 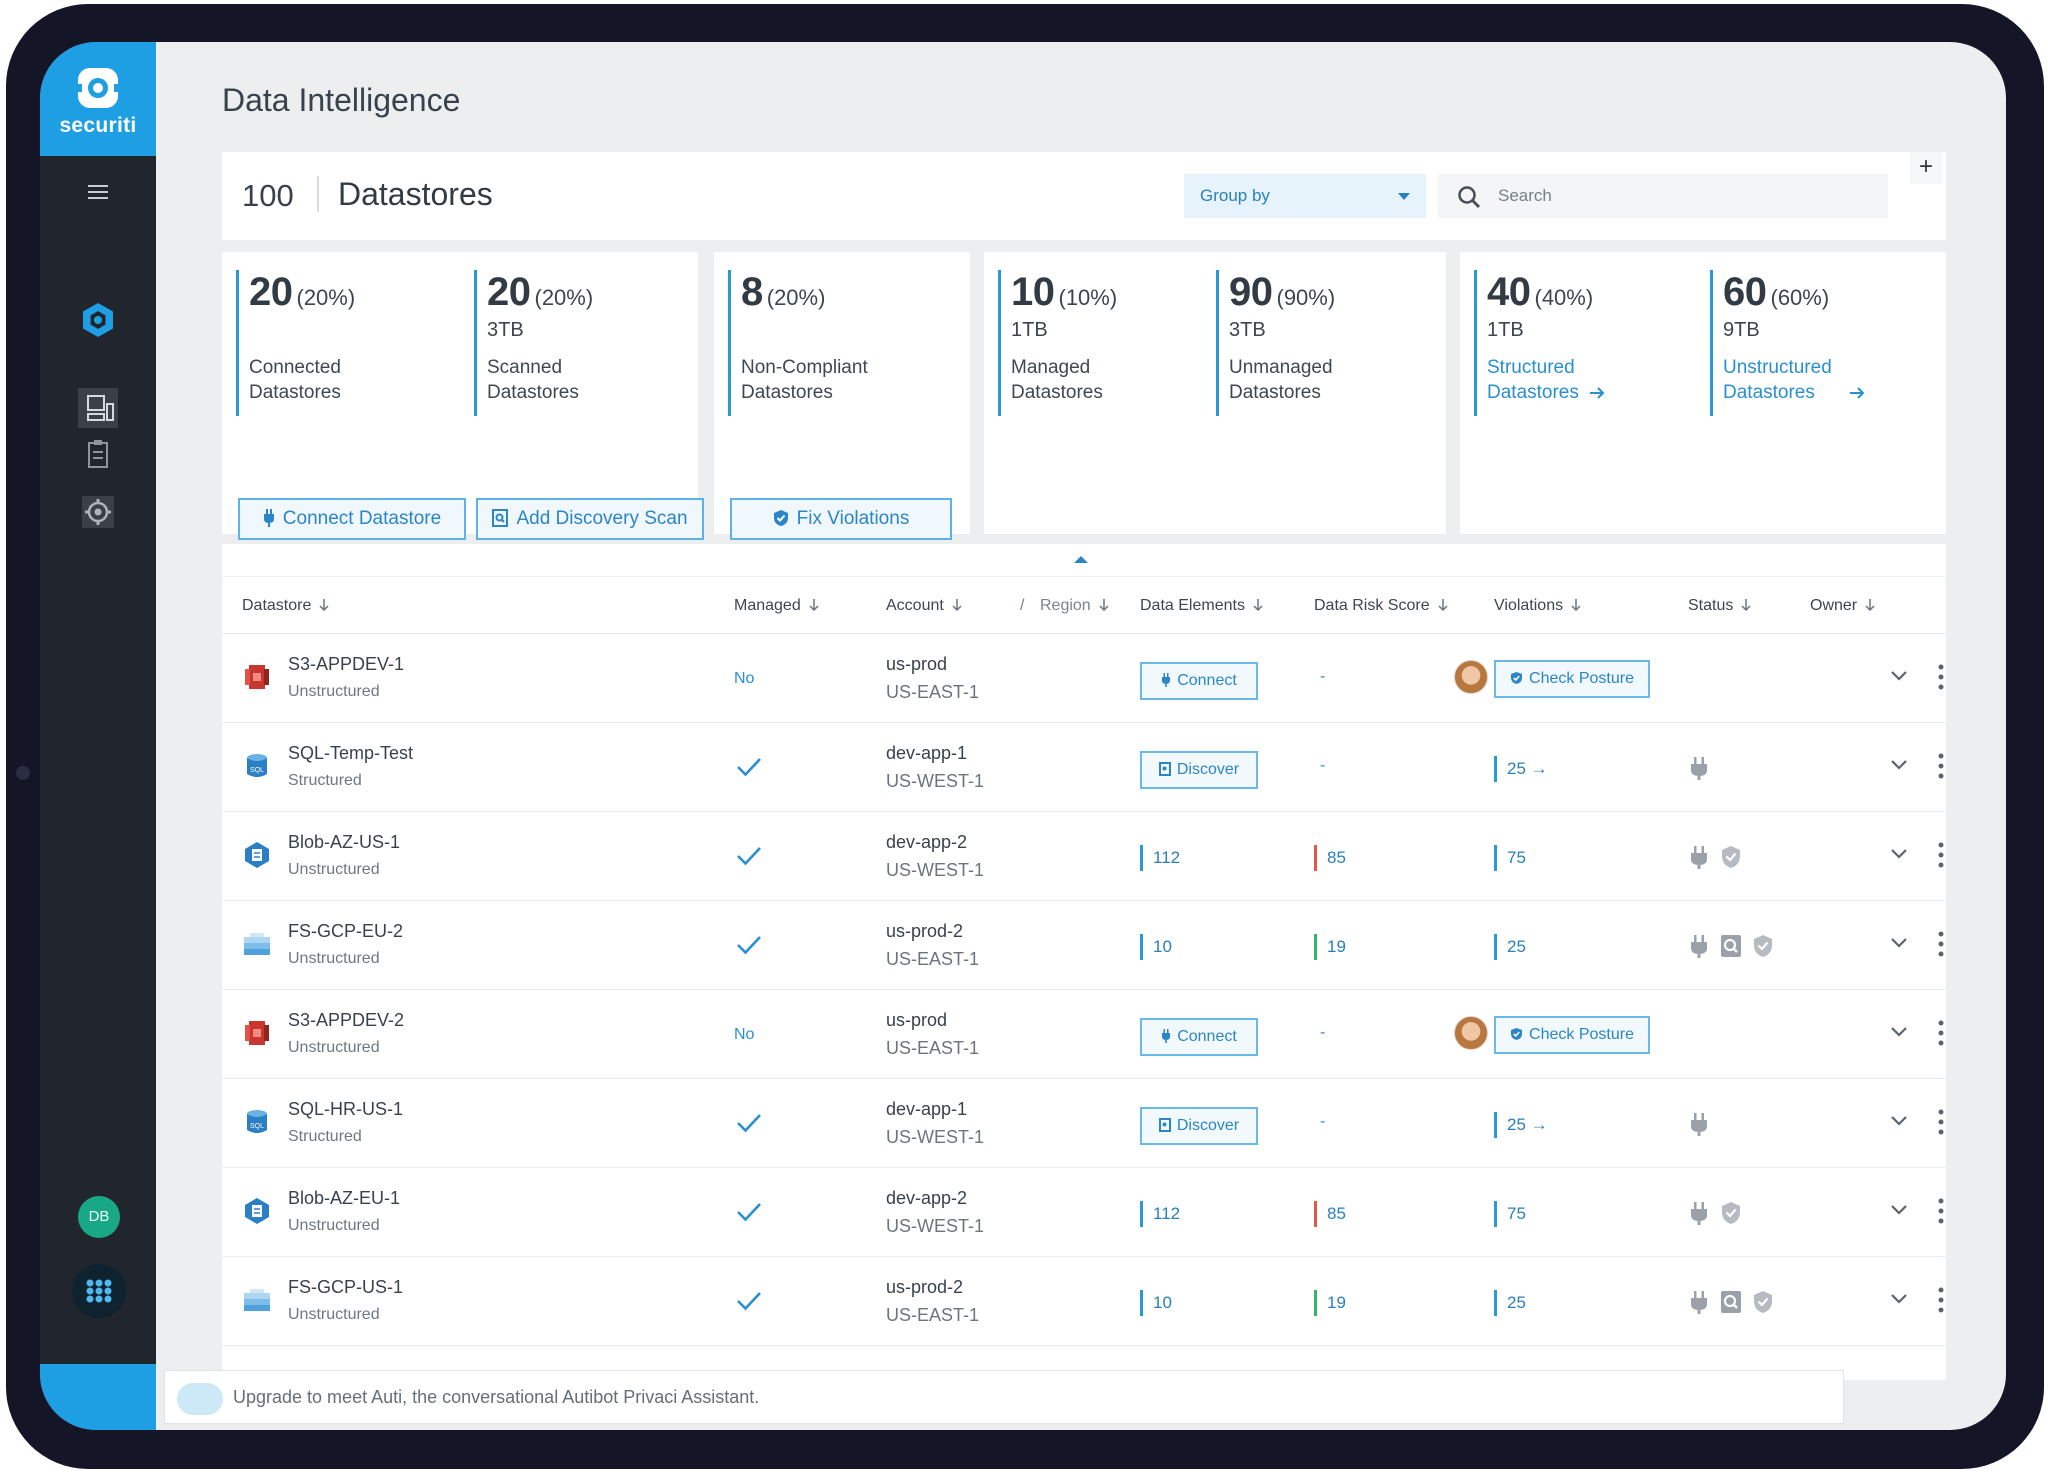 I want to click on stat-unstructured: 60 (60%) 9TB Unstructured Datastores, so click(x=1811, y=343).